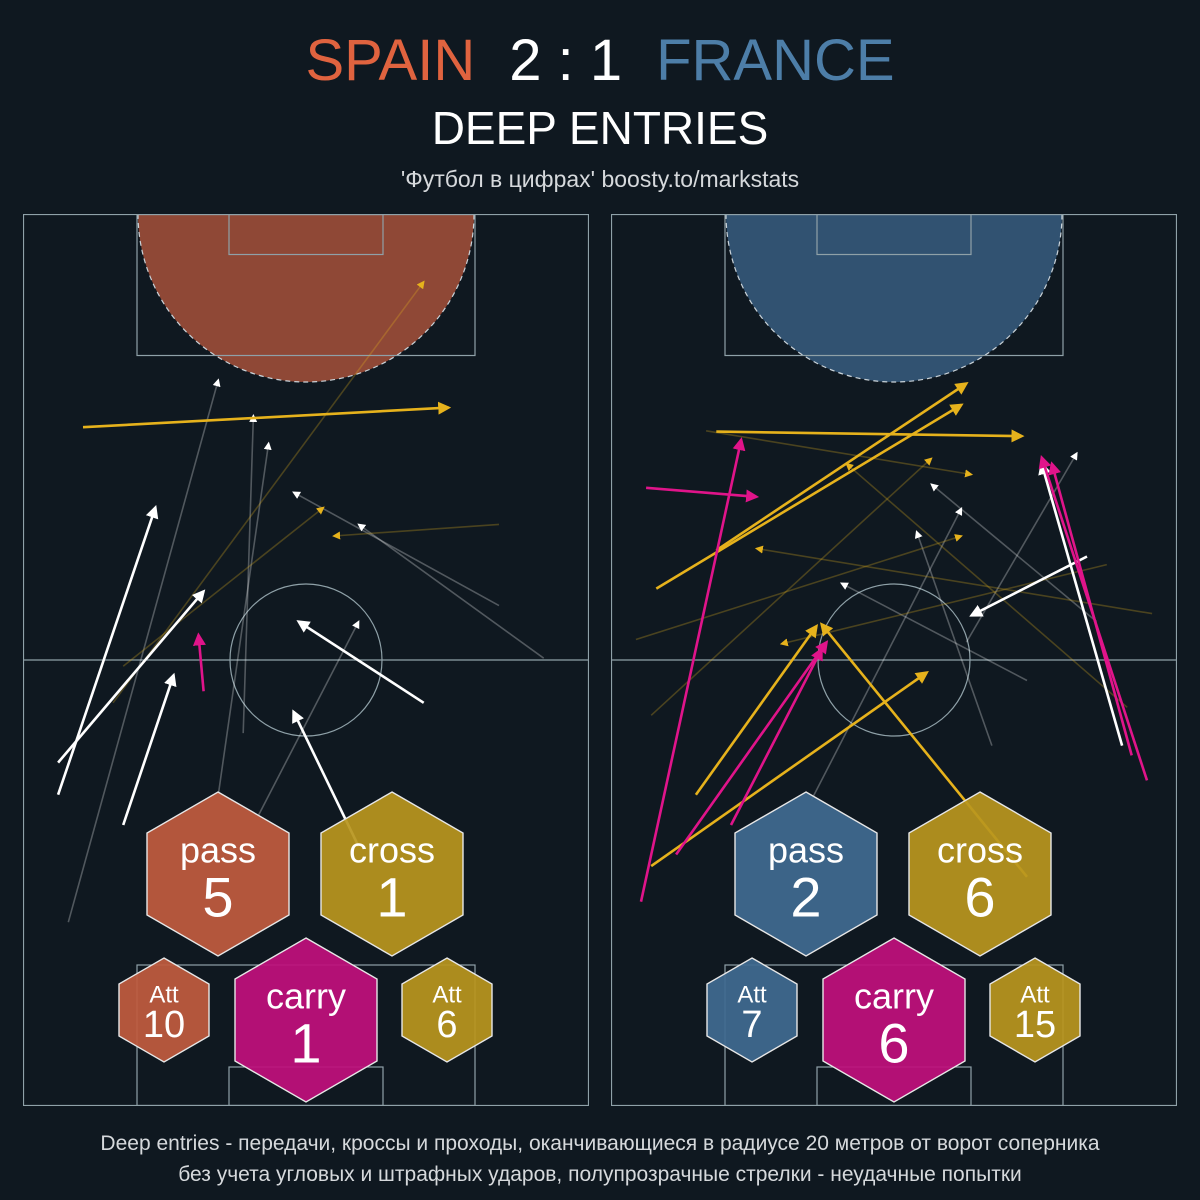  What do you see at coordinates (305, 1043) in the screenshot?
I see `carry-value: 1` at bounding box center [305, 1043].